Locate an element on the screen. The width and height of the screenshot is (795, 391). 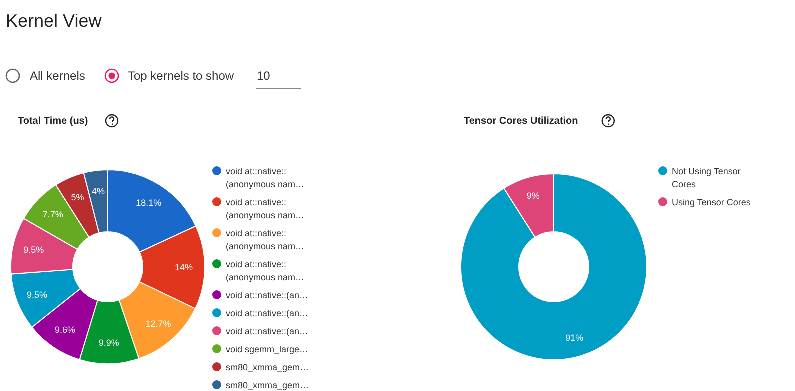
chart-title: Tensor Cores Utilization is located at coordinates (521, 121).